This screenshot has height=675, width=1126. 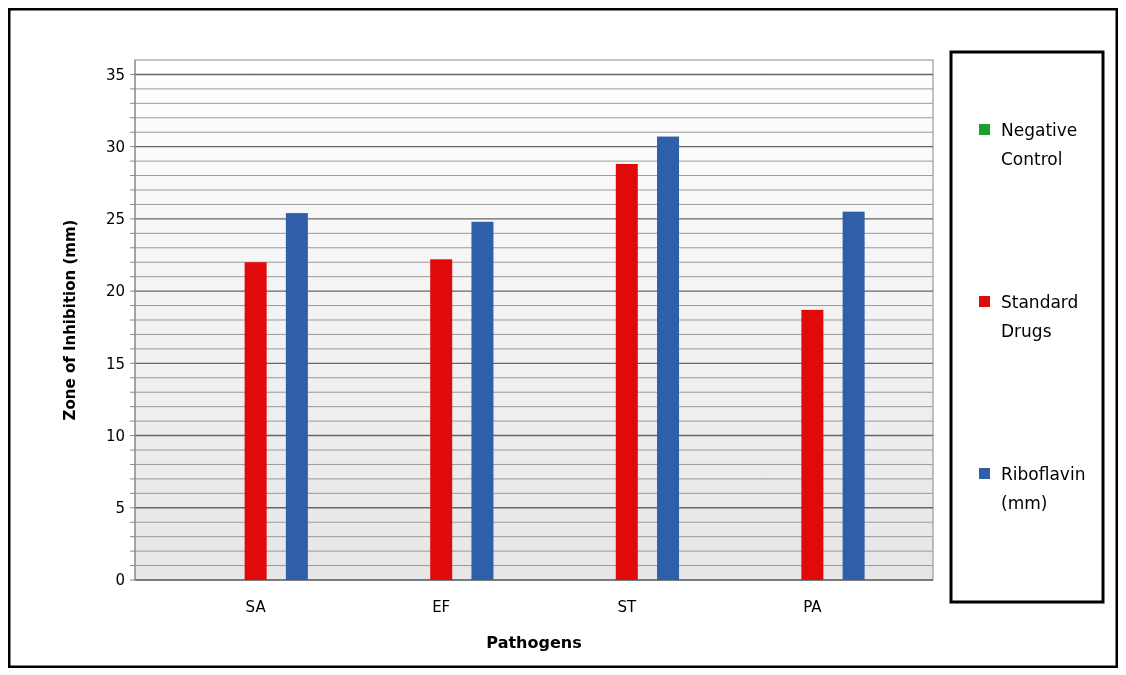 What do you see at coordinates (1040, 316) in the screenshot?
I see `legend-label: Standard Drugs` at bounding box center [1040, 316].